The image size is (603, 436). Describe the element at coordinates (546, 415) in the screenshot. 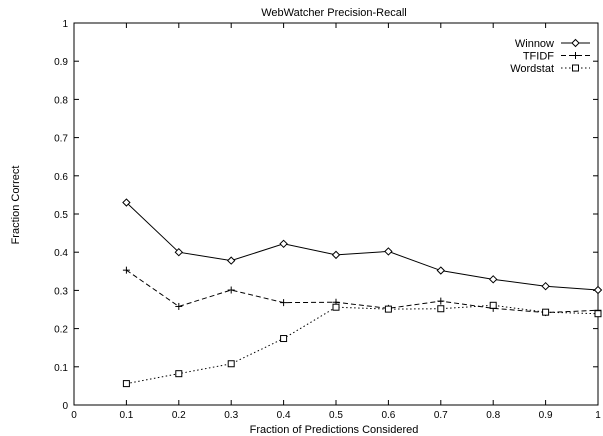

I see `x-tick-label: 0.9` at that location.